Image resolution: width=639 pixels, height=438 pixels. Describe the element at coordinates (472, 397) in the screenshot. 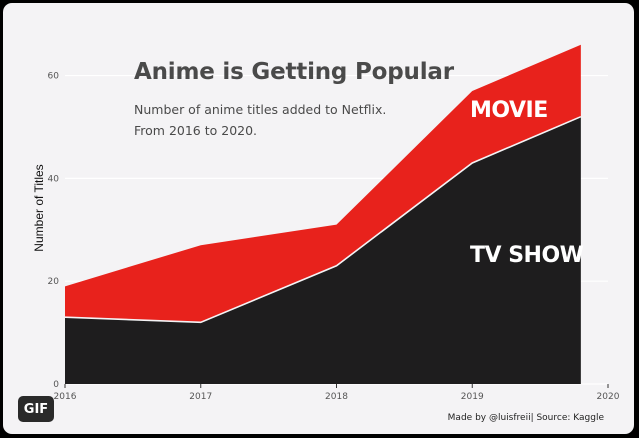

I see `x-tick-label-2019: 2019` at that location.